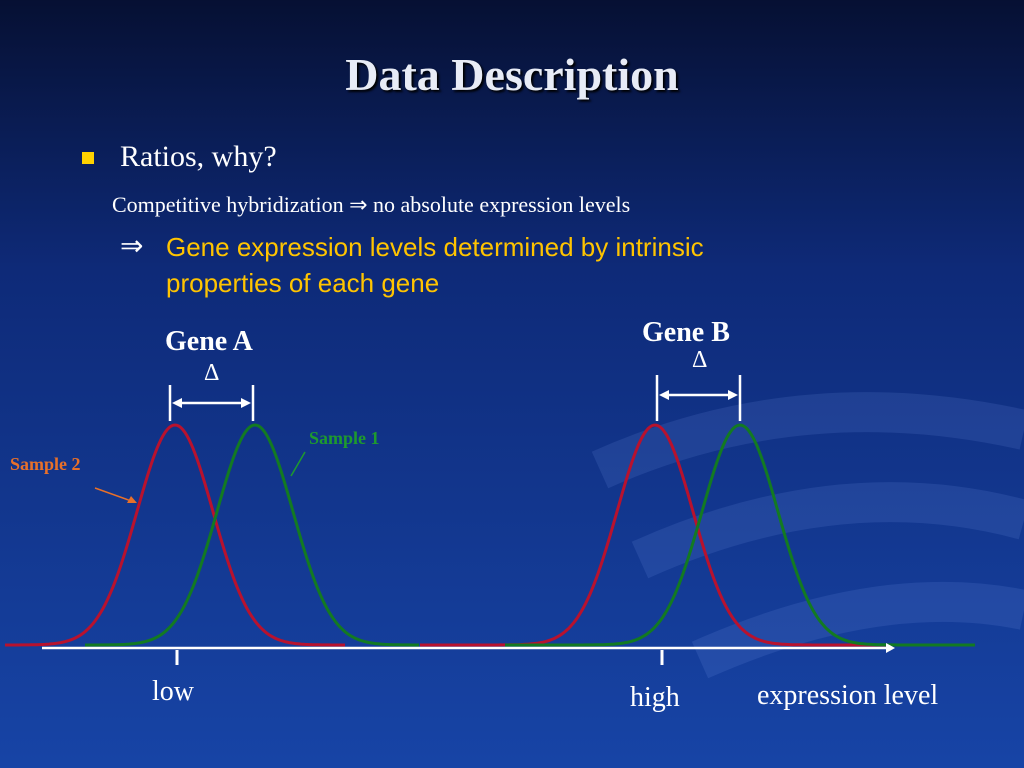  I want to click on implication-marker: ⇒, so click(132, 246).